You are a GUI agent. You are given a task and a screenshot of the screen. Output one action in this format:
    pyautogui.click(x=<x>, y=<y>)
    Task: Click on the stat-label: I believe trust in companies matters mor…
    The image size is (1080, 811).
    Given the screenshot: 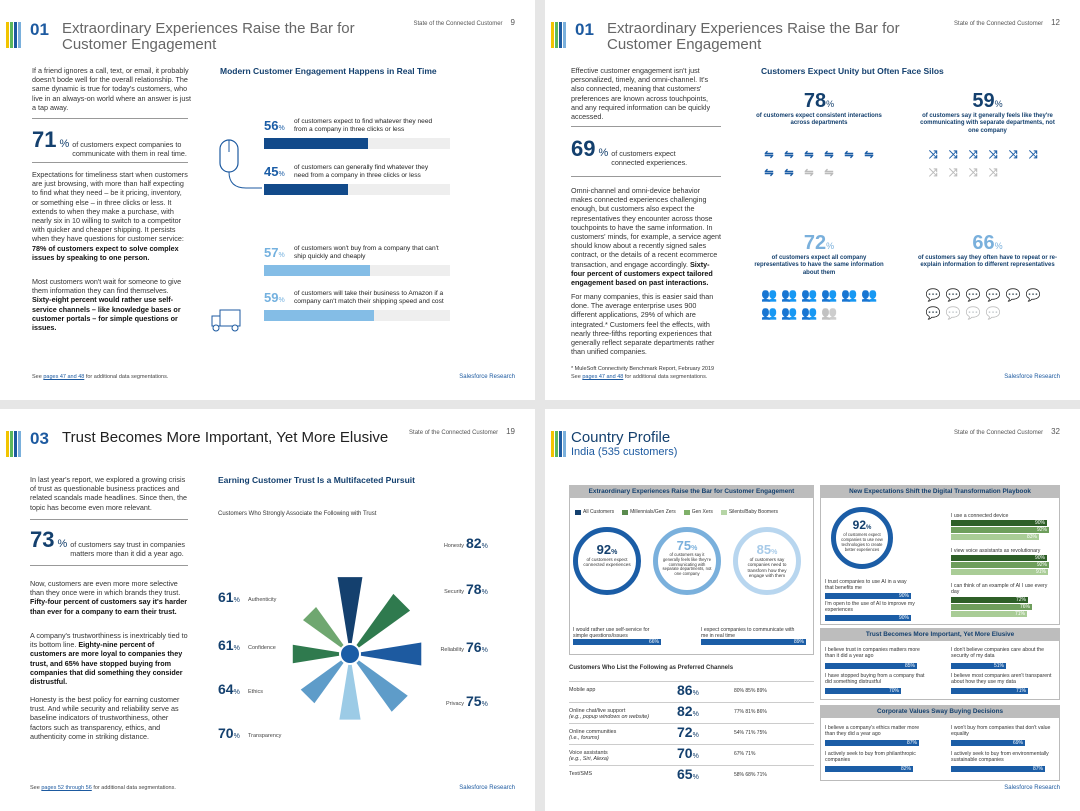 What is the action you would take?
    pyautogui.click(x=872, y=653)
    